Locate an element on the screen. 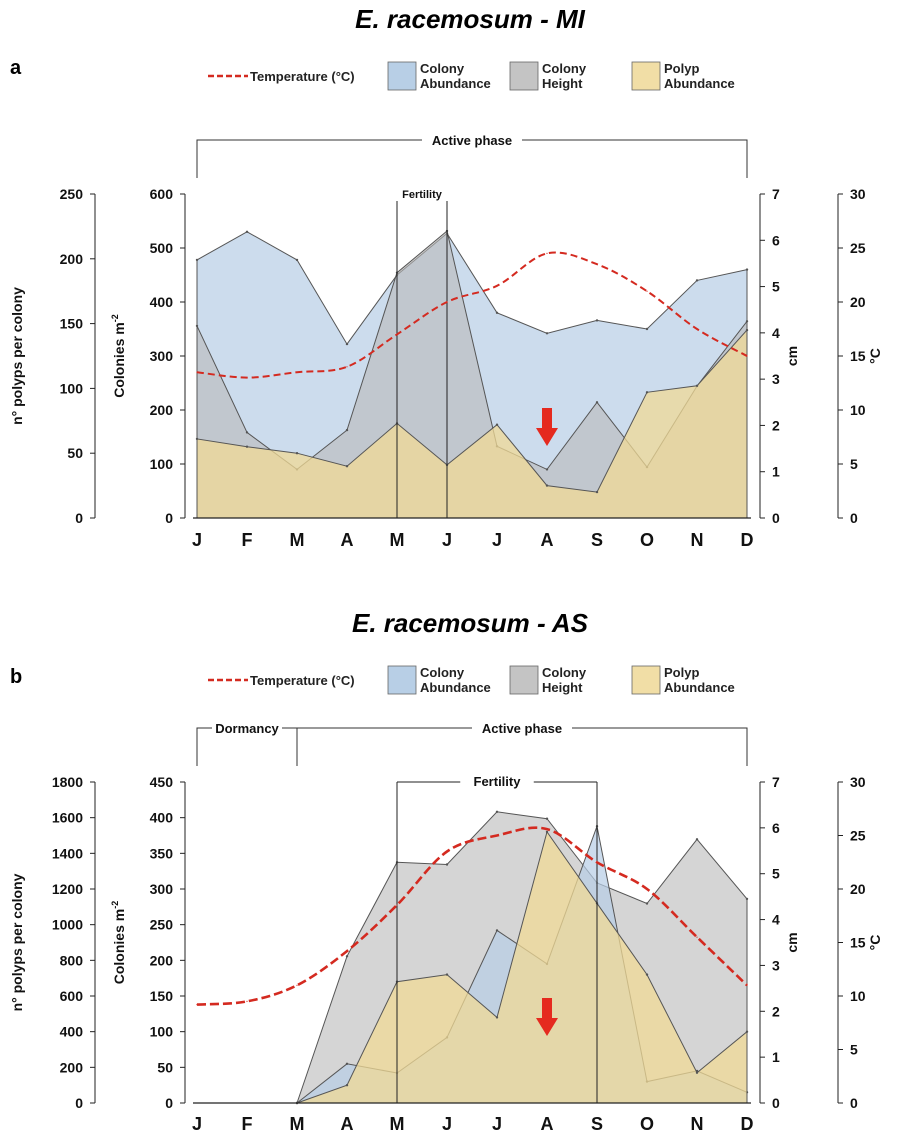 Image resolution: width=897 pixels, height=1140 pixels. panel-b-y-axis-label-colonies-exp: -2 is located at coordinates (115, 905).